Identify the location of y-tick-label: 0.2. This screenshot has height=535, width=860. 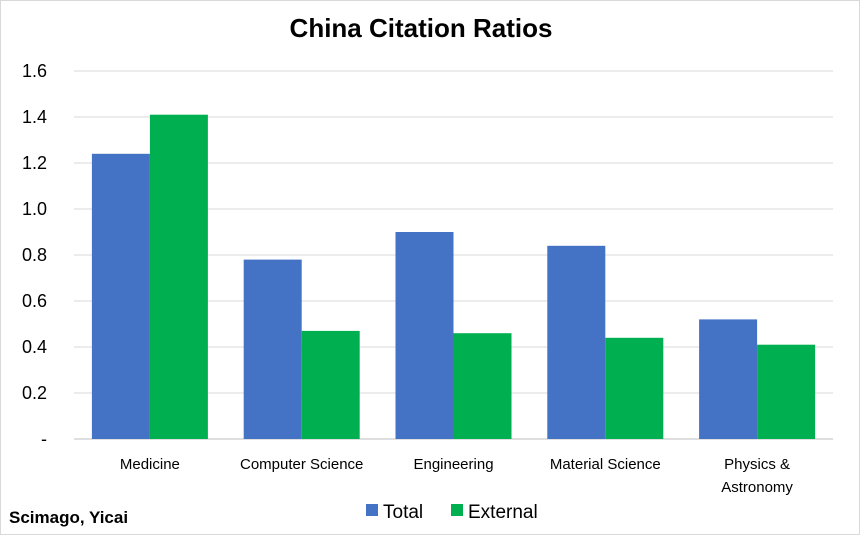
(34, 393).